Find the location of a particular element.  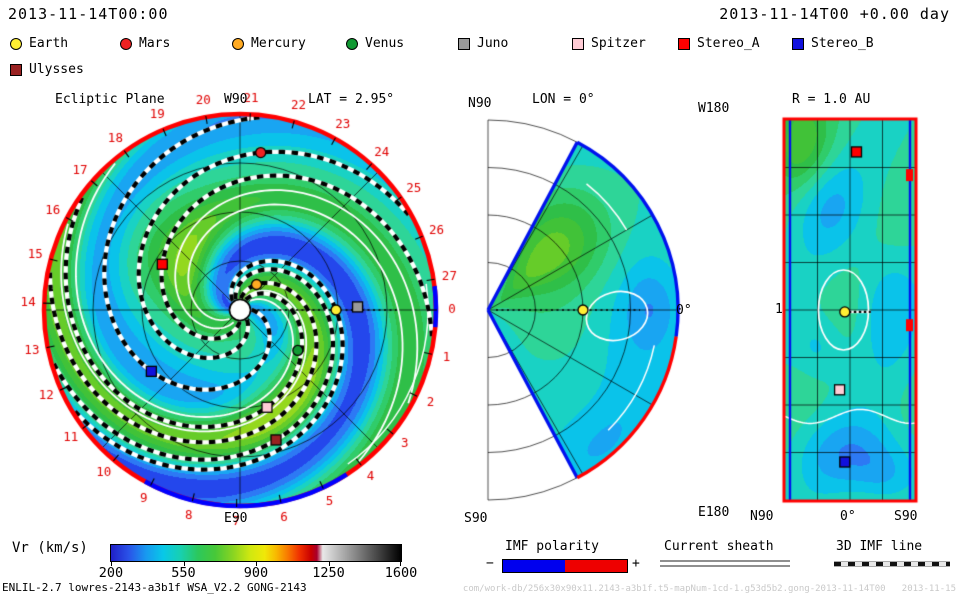

meridional-n-label: N90 is located at coordinates (480, 103).